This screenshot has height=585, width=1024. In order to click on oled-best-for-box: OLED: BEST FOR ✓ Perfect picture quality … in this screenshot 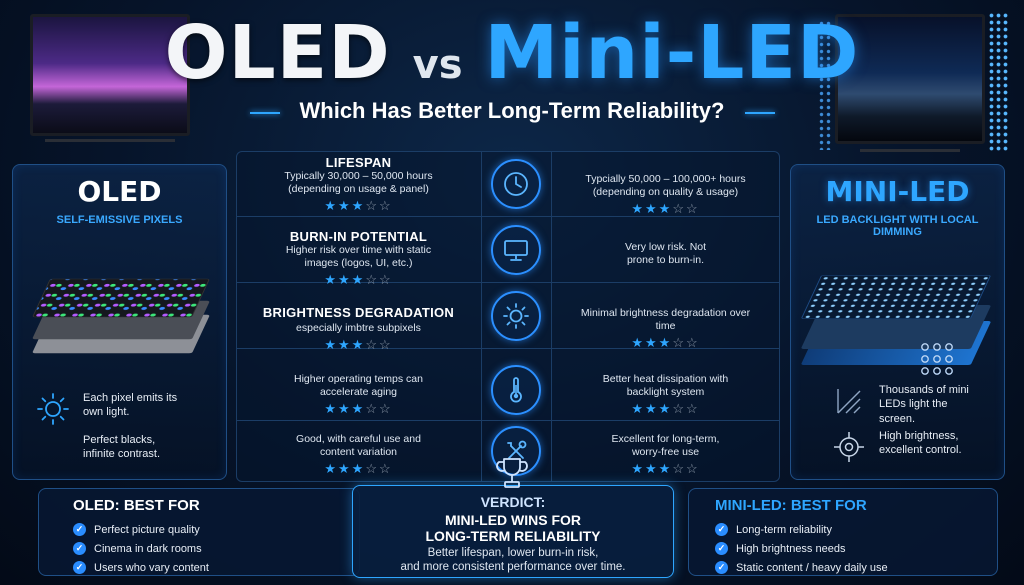, I will do `click(199, 532)`.